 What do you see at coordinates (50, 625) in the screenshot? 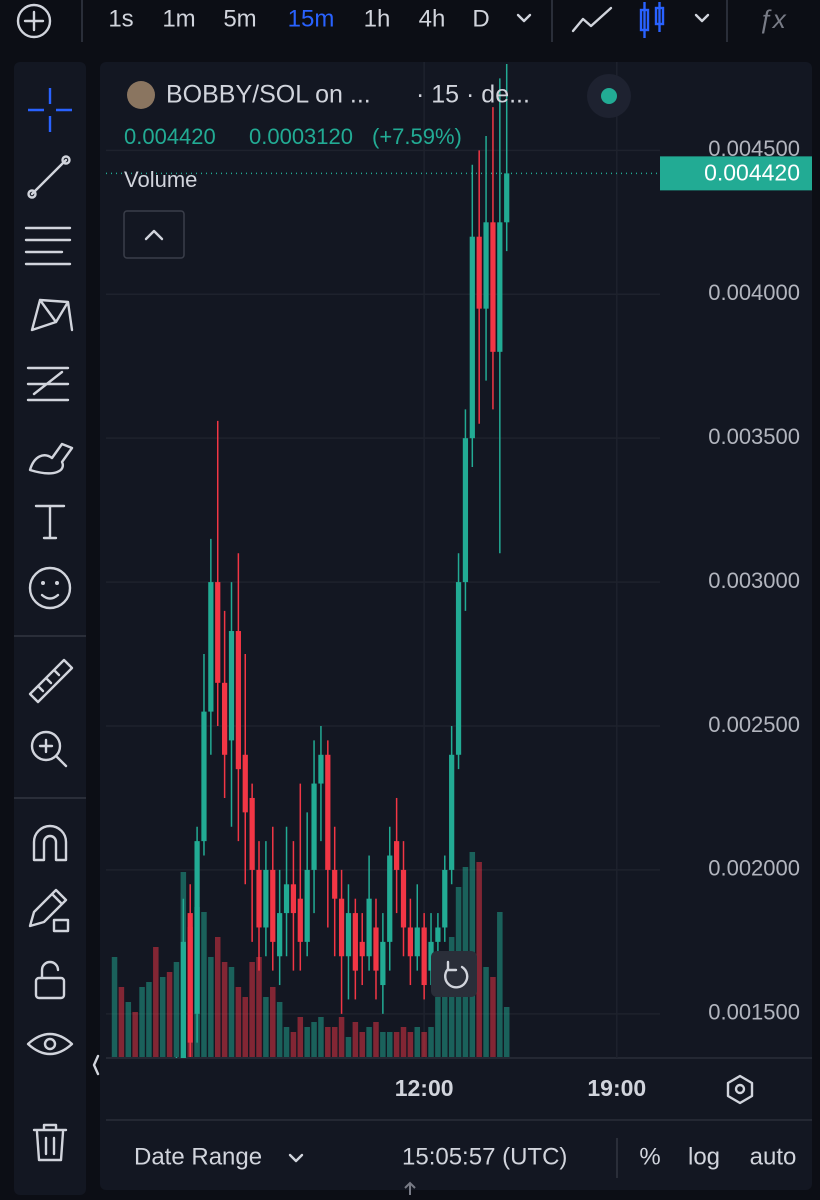
I see `drawing-tools` at bounding box center [50, 625].